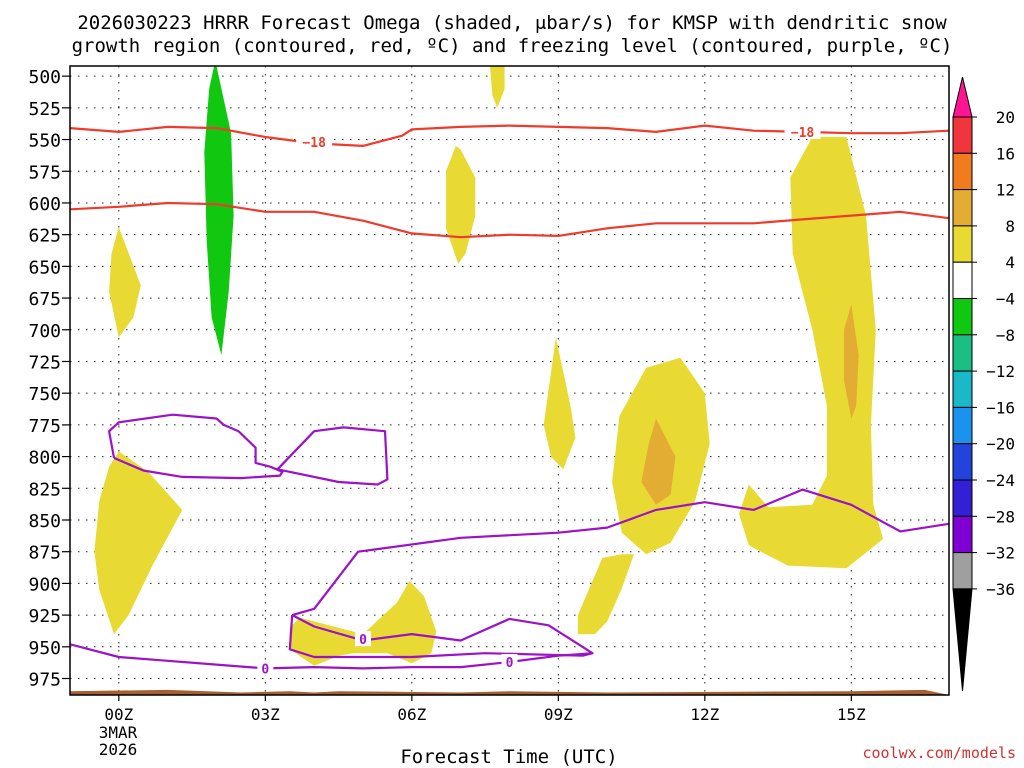  What do you see at coordinates (44, 680) in the screenshot?
I see `y-tick-label-975: 975` at bounding box center [44, 680].